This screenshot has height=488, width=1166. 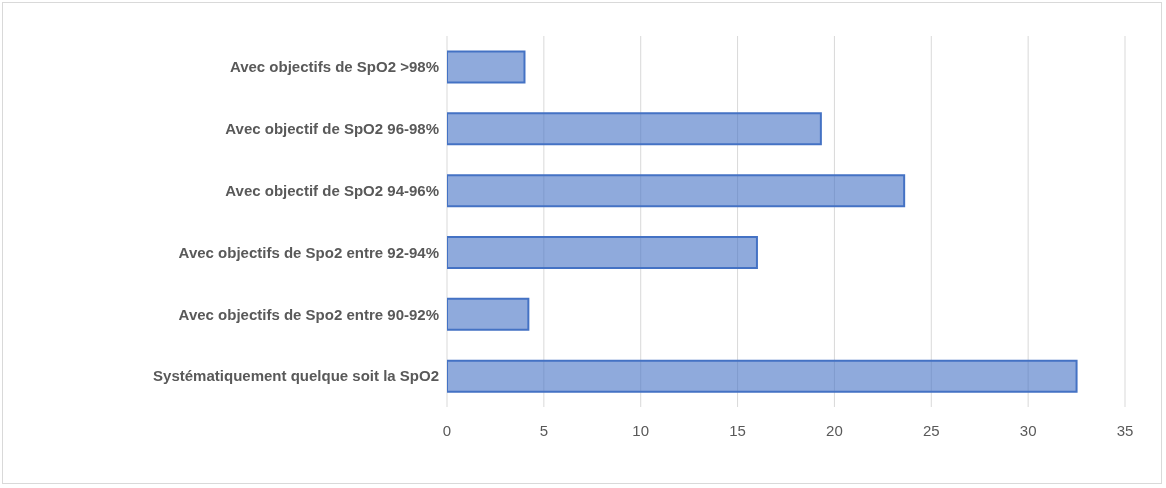 What do you see at coordinates (334, 67) in the screenshot?
I see `y-tick-label: Avec objectifs de SpO2 >98%` at bounding box center [334, 67].